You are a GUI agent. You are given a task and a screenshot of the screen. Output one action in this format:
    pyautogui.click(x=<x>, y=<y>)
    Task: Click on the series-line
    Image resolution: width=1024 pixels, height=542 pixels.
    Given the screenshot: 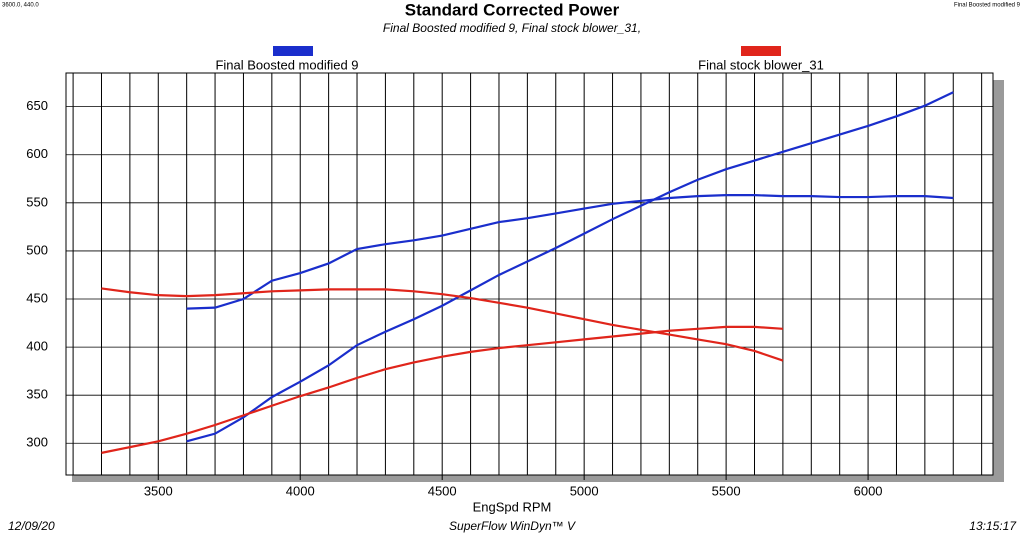 What is the action you would take?
    pyautogui.click(x=442, y=324)
    